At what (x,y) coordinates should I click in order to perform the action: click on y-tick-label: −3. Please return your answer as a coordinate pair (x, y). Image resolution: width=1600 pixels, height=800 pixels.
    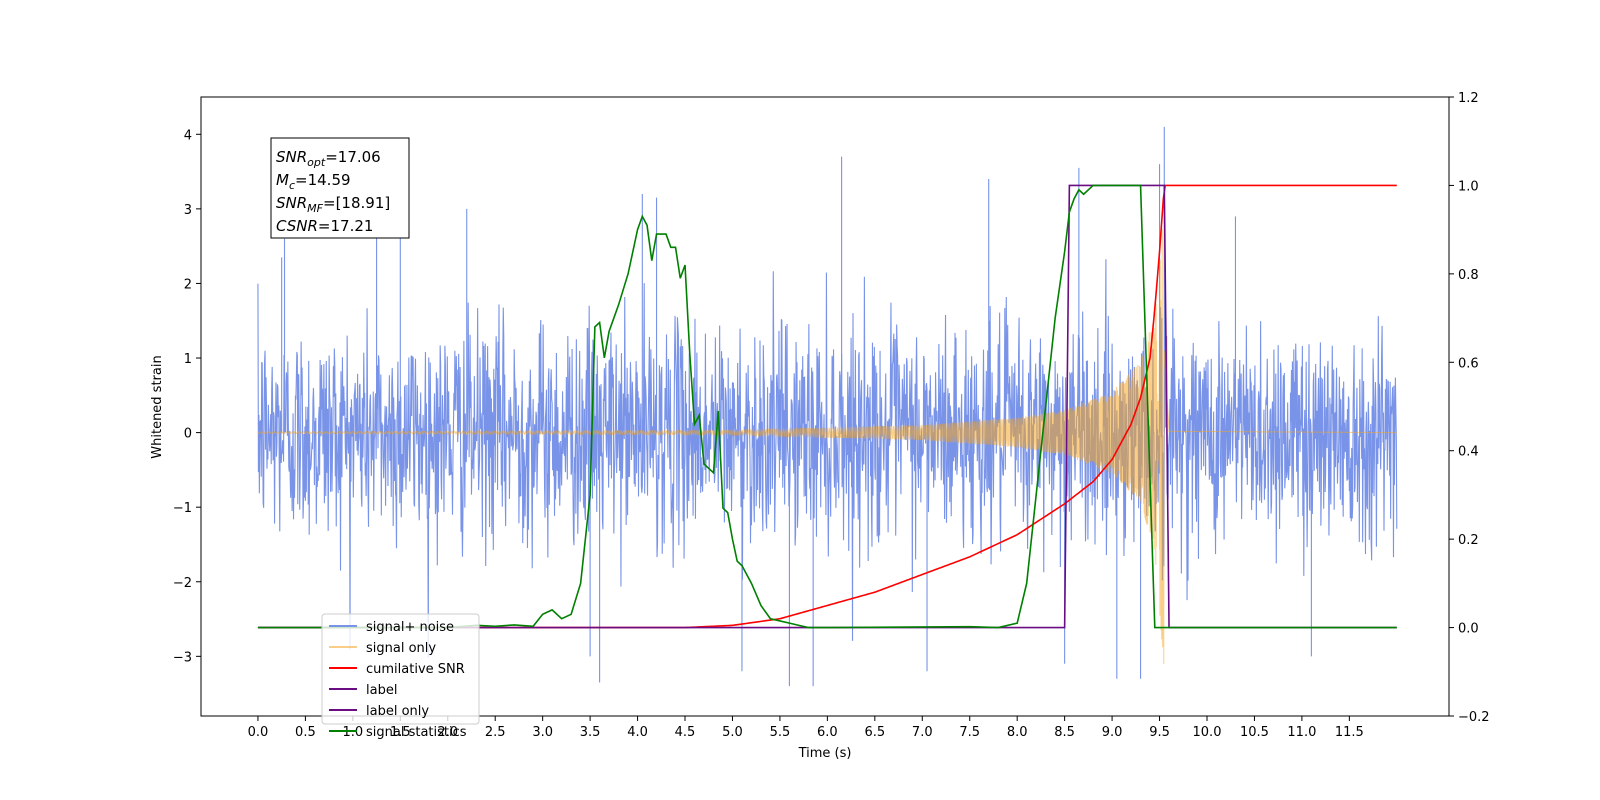
    Looking at the image, I should click on (182, 657).